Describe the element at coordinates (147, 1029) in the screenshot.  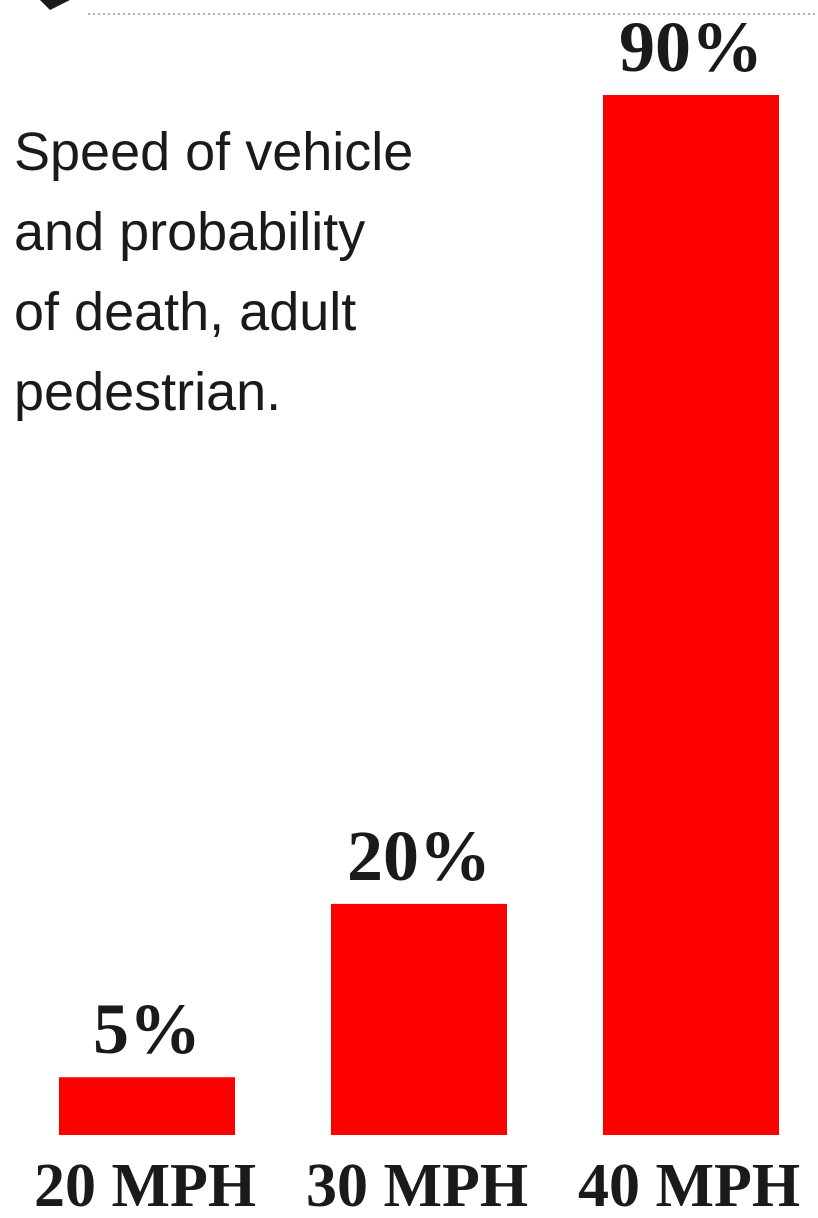
I see `value-label-1: 5%` at that location.